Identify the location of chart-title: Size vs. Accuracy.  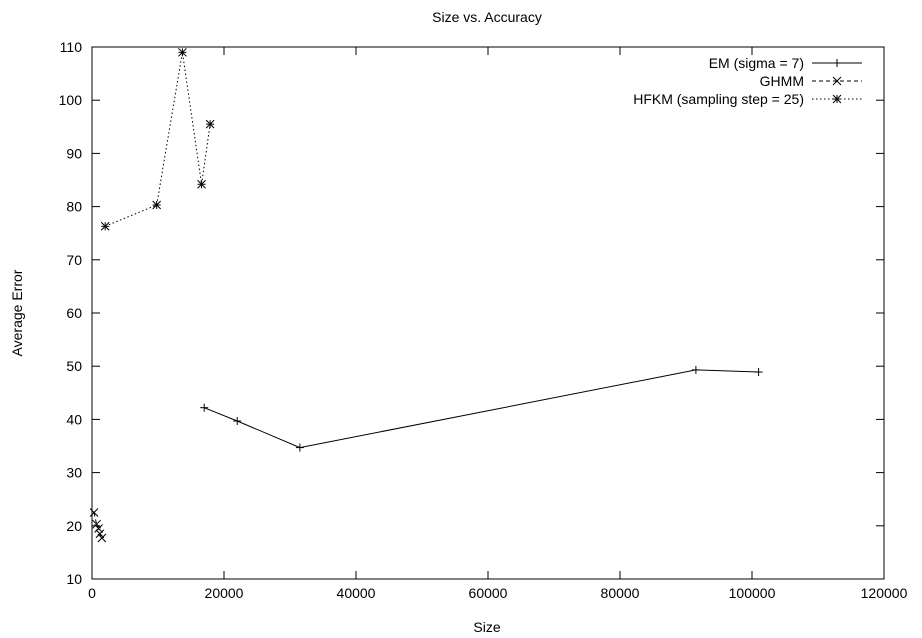
(487, 17).